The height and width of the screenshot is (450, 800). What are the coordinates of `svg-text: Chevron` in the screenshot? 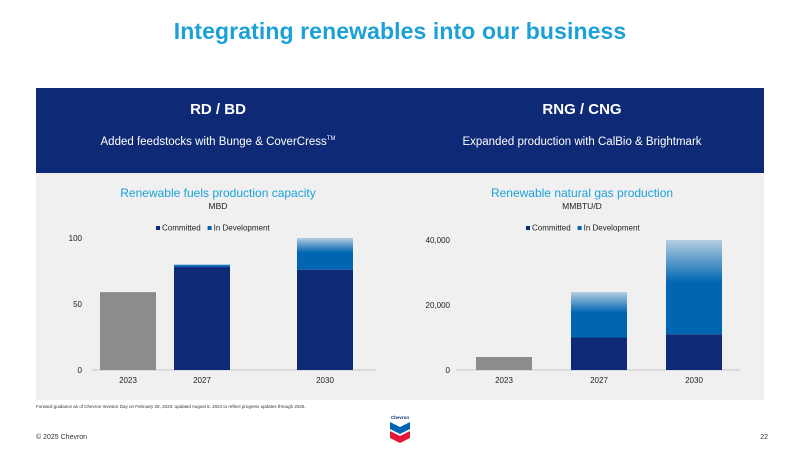 It's located at (400, 417).